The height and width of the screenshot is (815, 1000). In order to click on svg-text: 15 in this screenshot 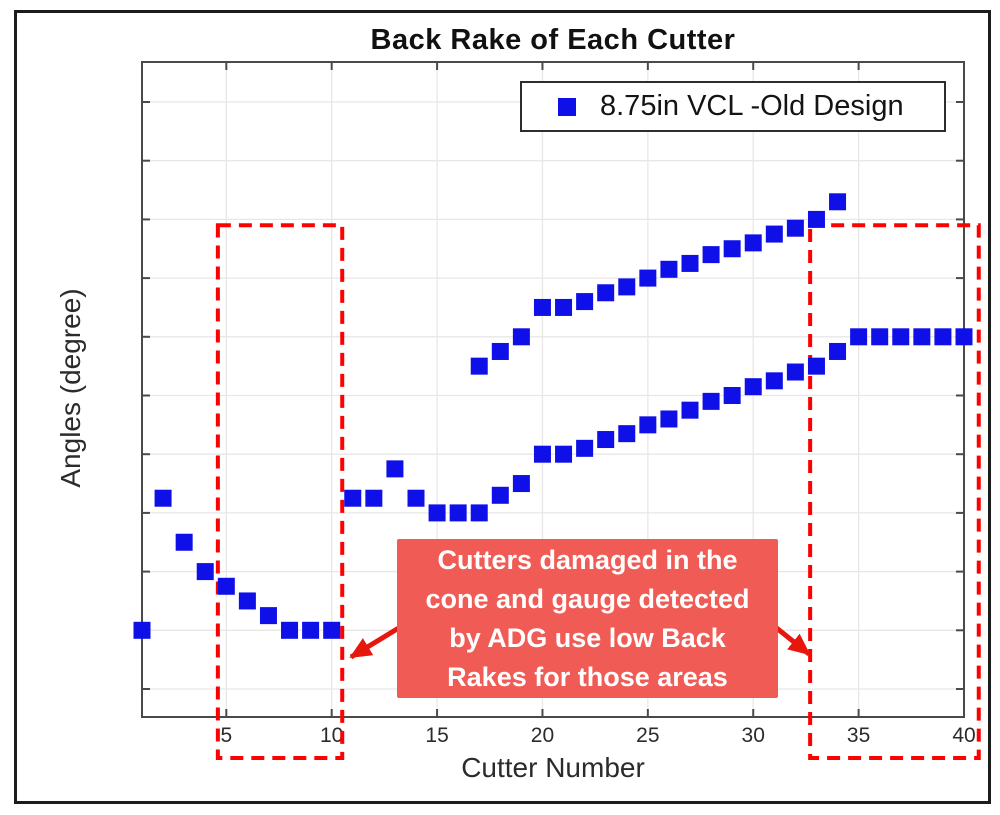, I will do `click(436, 735)`.